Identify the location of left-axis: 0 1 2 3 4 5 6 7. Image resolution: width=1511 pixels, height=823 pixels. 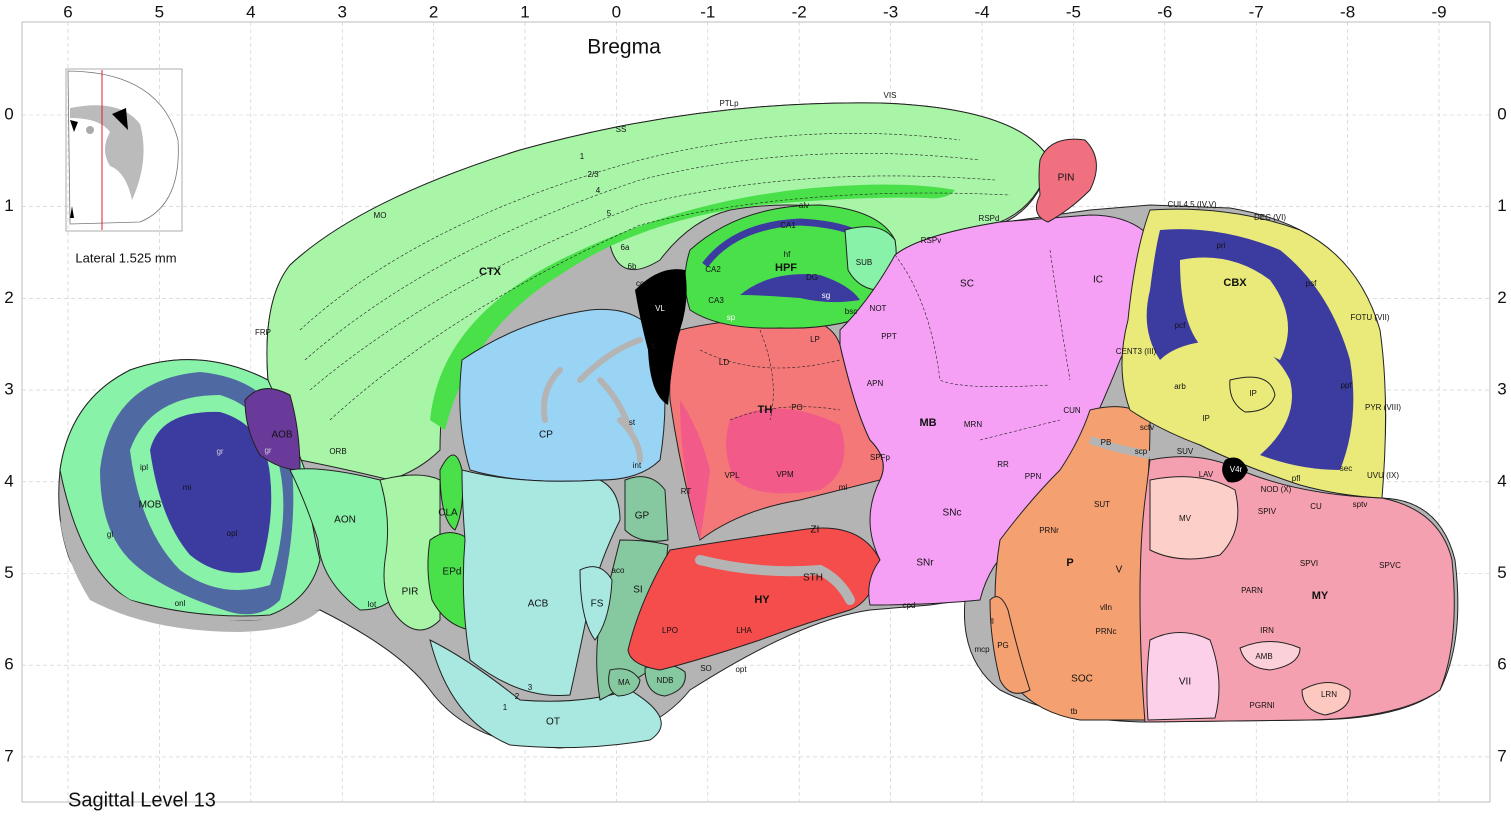
(8, 434).